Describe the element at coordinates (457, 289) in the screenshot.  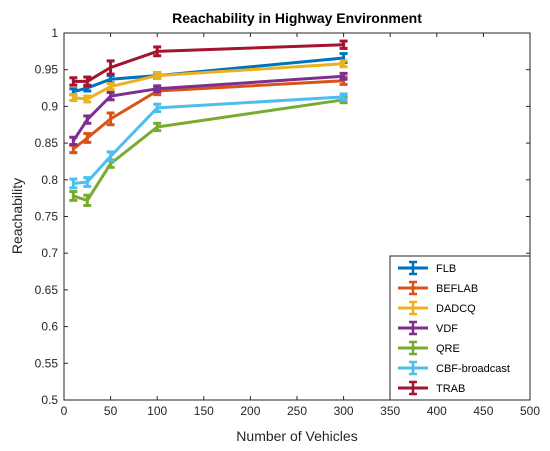
I see `legend-label: BEFLAB` at that location.